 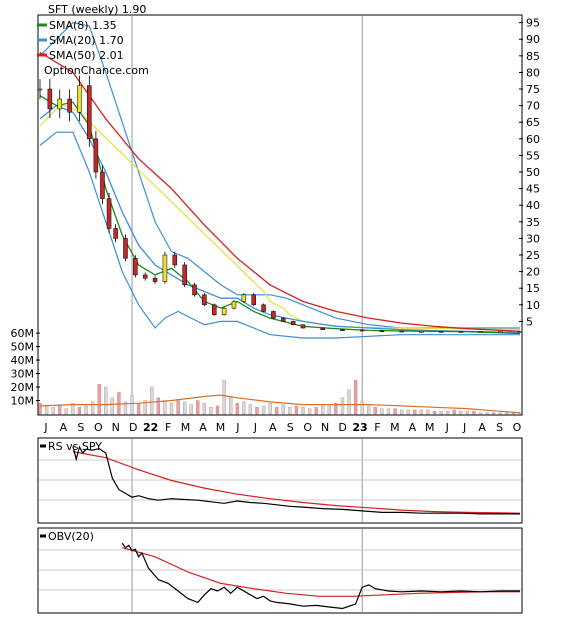 What do you see at coordinates (377, 427) in the screenshot?
I see `x-month-label: F` at bounding box center [377, 427].